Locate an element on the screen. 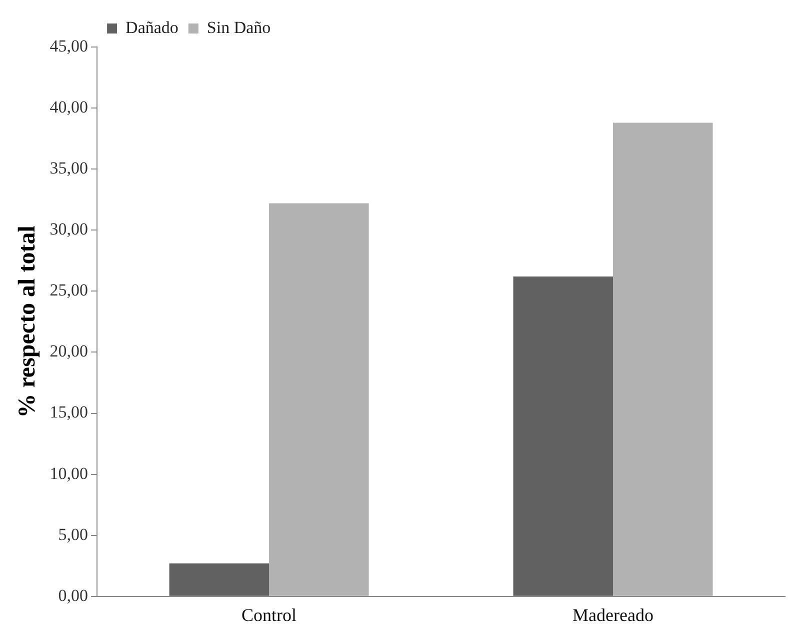 This screenshot has height=635, width=795. y-tick-label: 25,00 is located at coordinates (69, 290).